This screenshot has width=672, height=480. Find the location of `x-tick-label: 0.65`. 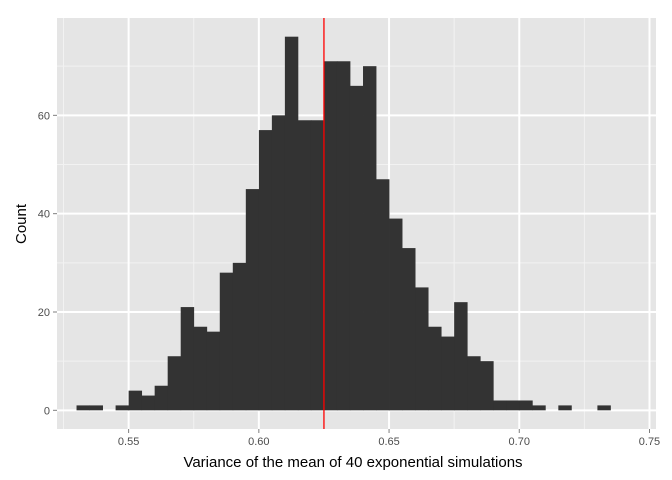

x-tick-label: 0.65 is located at coordinates (388, 442).